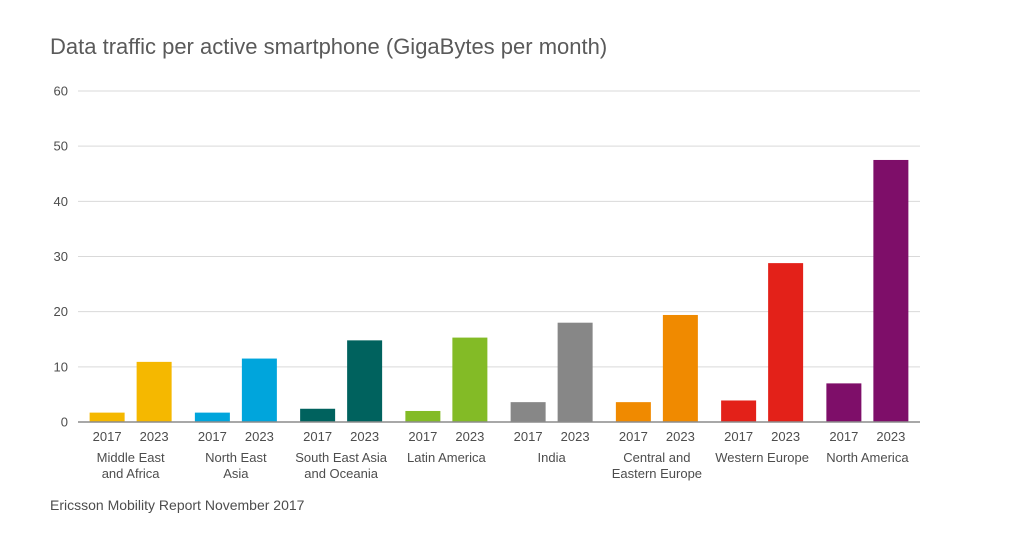  What do you see at coordinates (656, 457) in the screenshot?
I see `category-label: Central and` at bounding box center [656, 457].